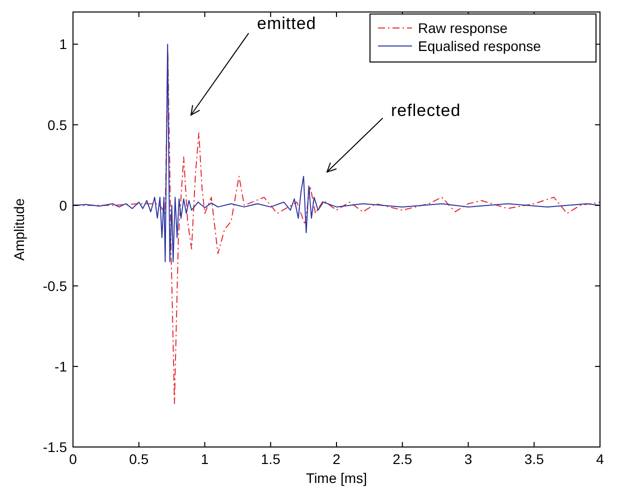  What do you see at coordinates (55, 286) in the screenshot?
I see `y-tick-label: -0.5` at bounding box center [55, 286].